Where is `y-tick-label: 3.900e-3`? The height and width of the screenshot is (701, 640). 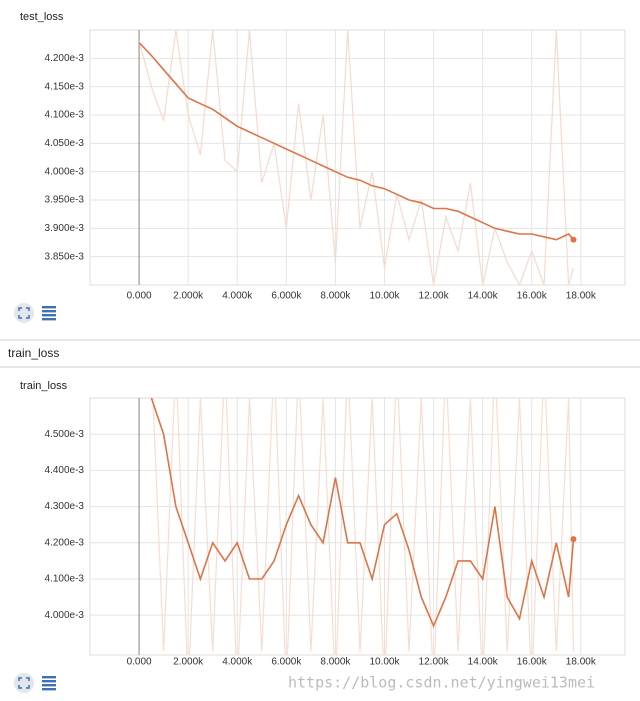 y-tick-label: 3.900e-3 is located at coordinates (65, 228).